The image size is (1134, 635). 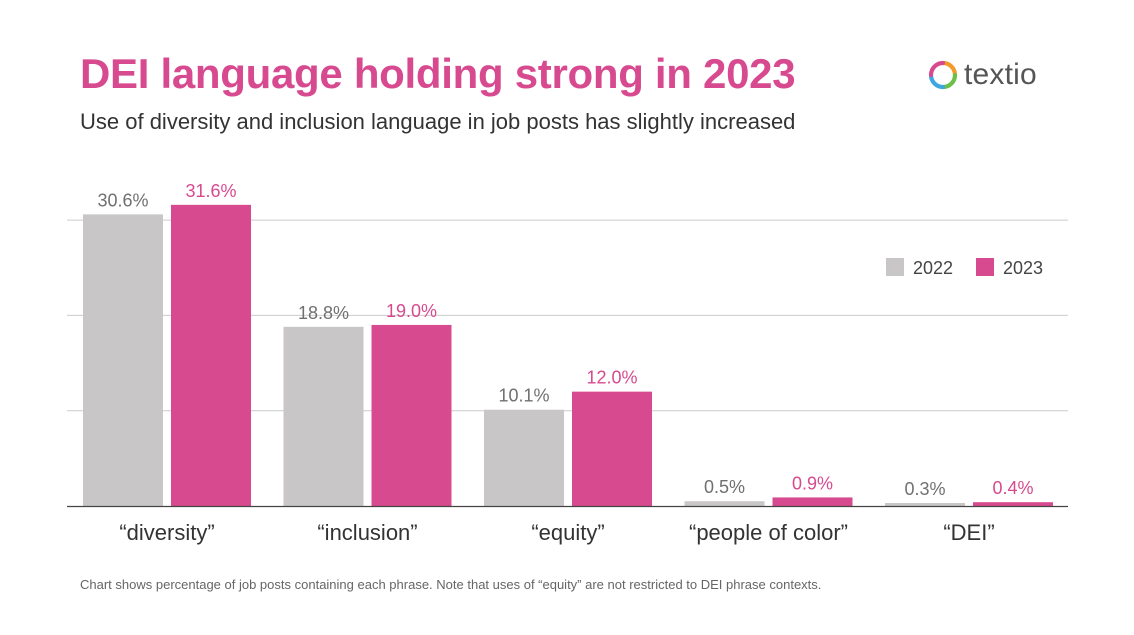 What do you see at coordinates (724, 487) in the screenshot?
I see `data-label-2022-4: 0.5%` at bounding box center [724, 487].